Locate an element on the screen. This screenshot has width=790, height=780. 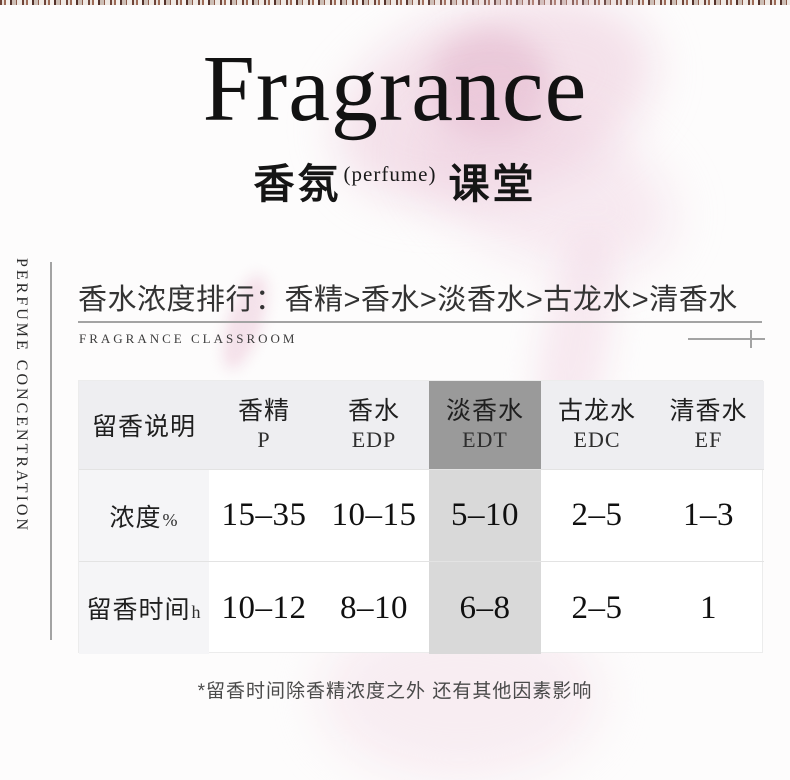
row-label-concentration: 浓度% is located at coordinates (144, 515).